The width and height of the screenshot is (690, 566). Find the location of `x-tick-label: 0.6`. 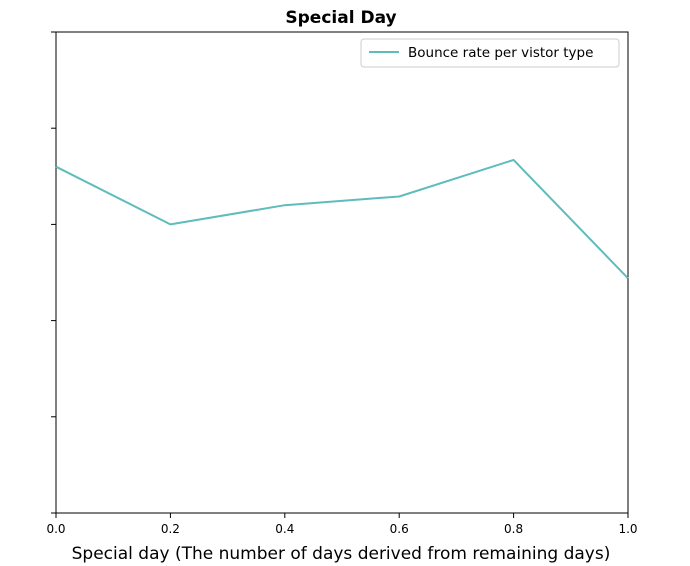

x-tick-label: 0.6 is located at coordinates (399, 529).